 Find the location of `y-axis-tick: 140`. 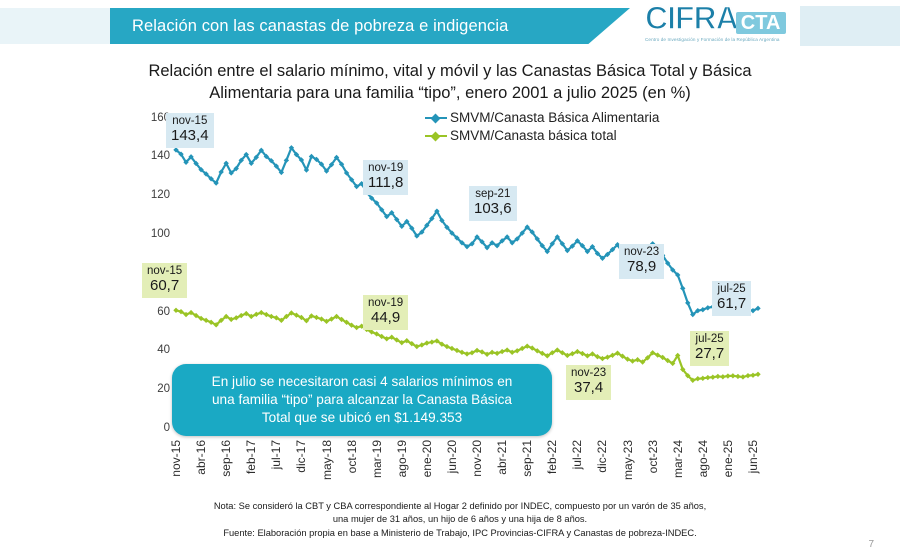

y-axis-tick: 140 is located at coordinates (160, 156).